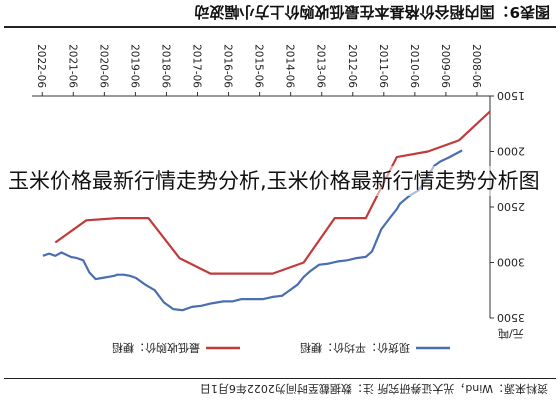  What do you see at coordinates (290, 66) in the screenshot?
I see `x-tick-label: 2014-06` at bounding box center [290, 66].